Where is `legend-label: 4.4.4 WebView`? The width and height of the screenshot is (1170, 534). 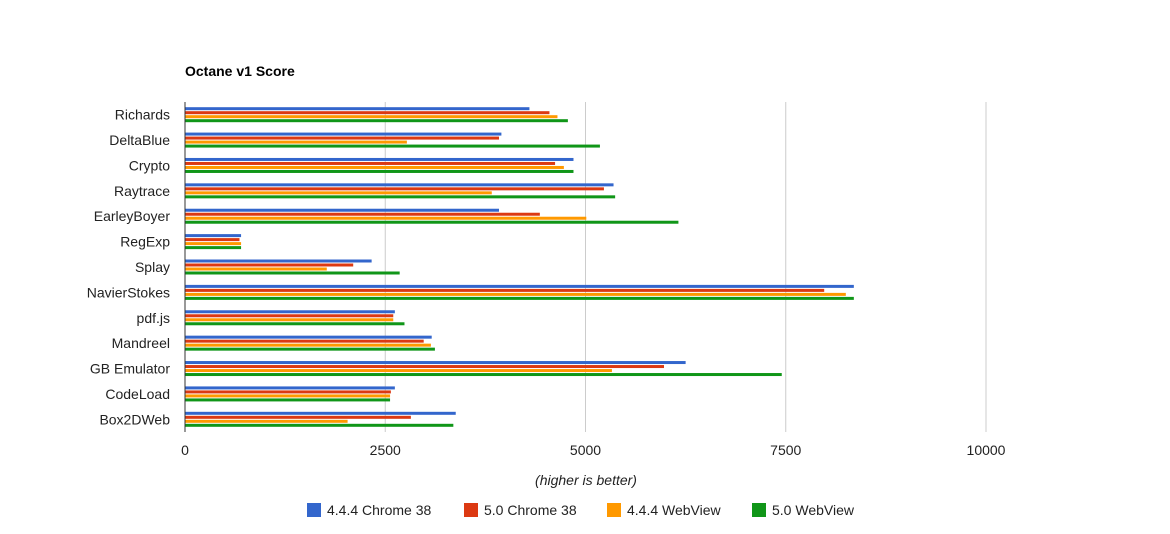
legend-label: 4.4.4 WebView is located at coordinates (674, 510).